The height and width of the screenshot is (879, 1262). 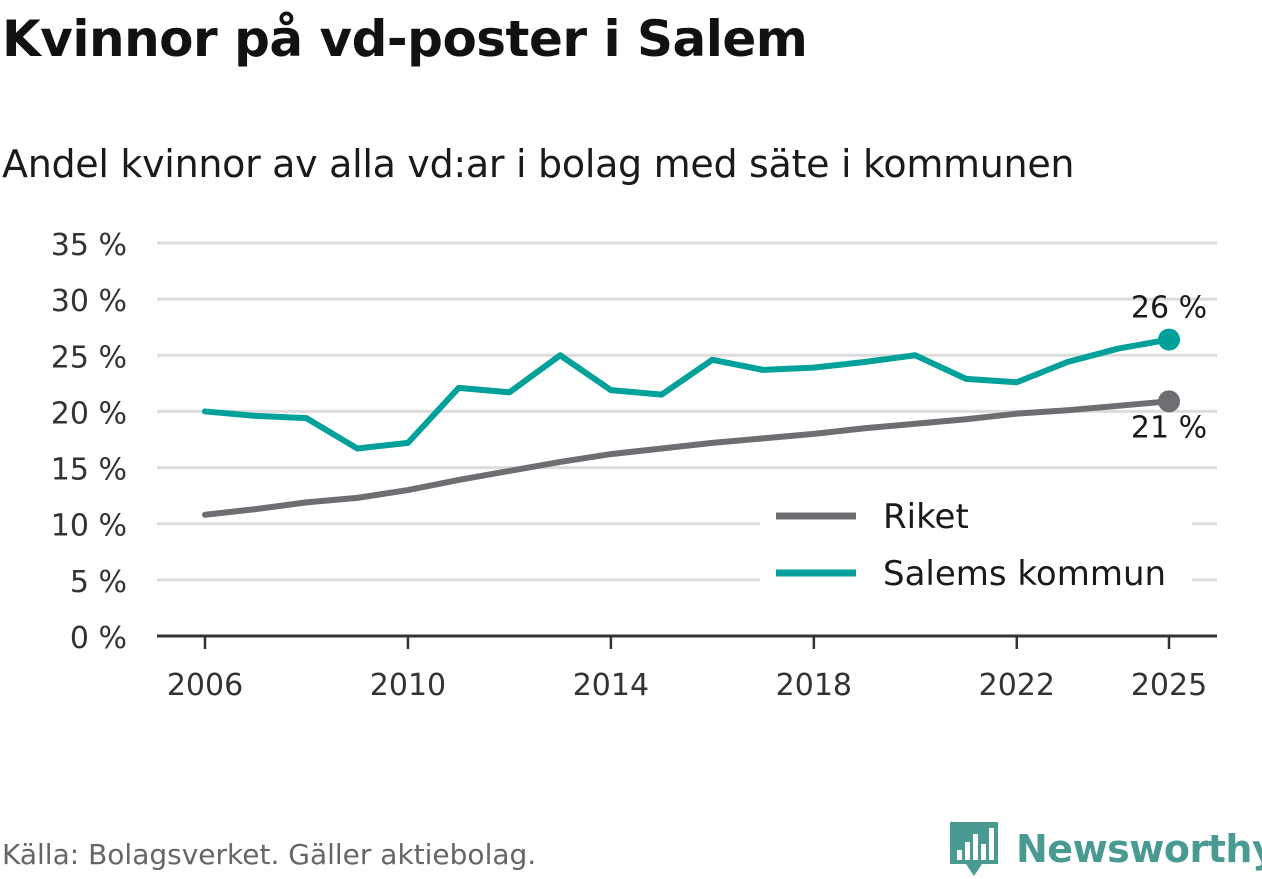 I want to click on legend-label-riket: Riket, so click(x=926, y=517).